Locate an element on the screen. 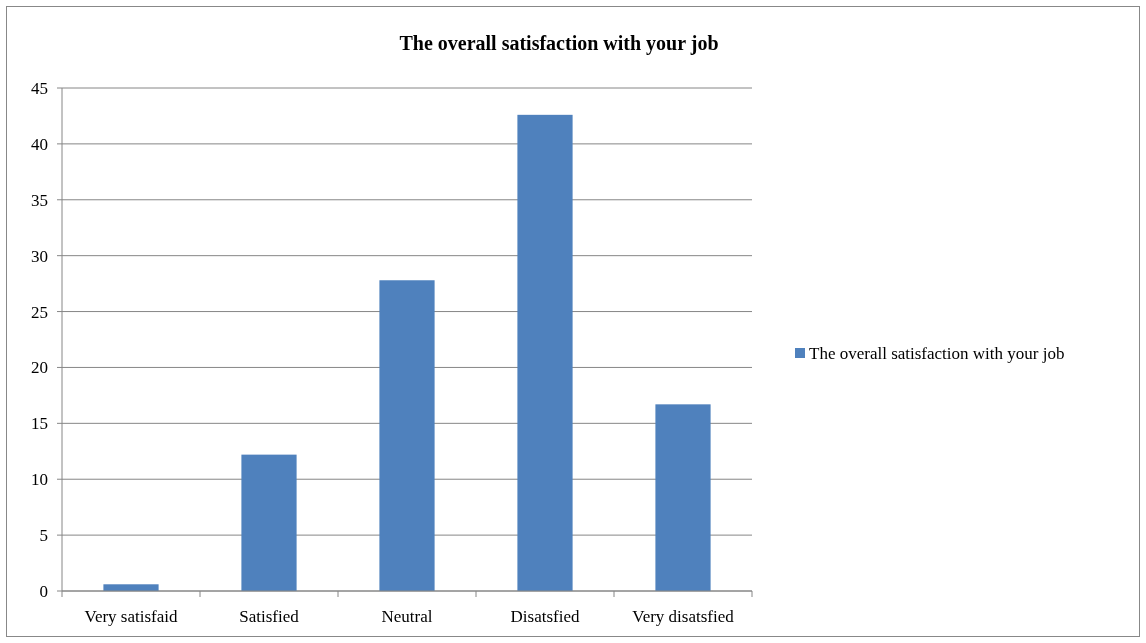 The width and height of the screenshot is (1146, 643). x-tick-label: Neutral is located at coordinates (407, 616).